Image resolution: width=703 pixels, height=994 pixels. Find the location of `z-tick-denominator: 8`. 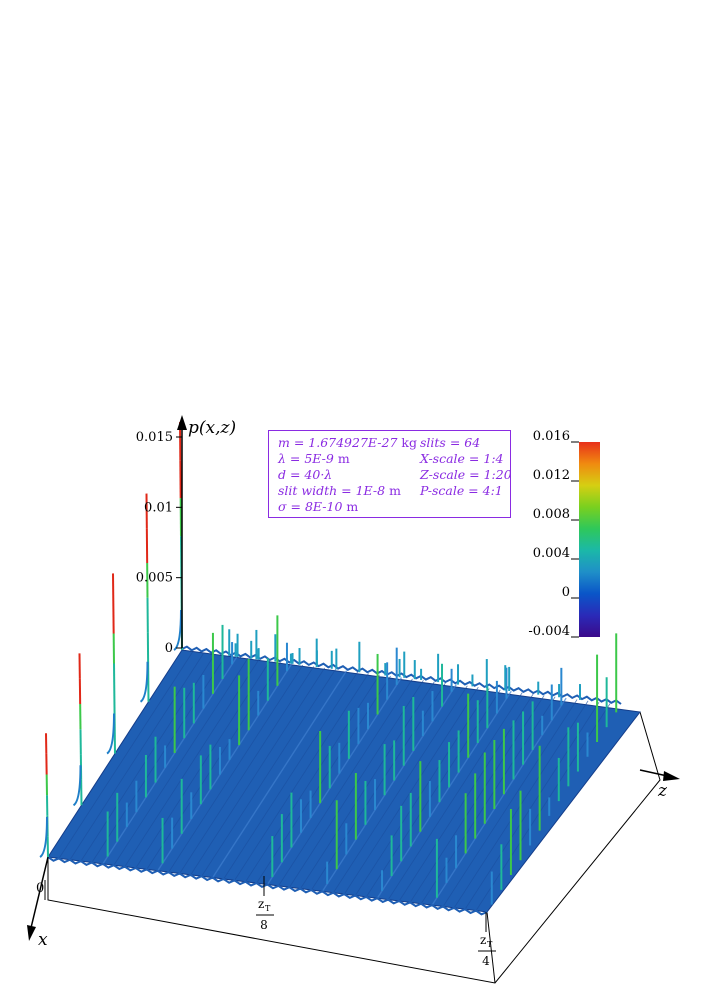

z-tick-denominator: 8 is located at coordinates (264, 925).